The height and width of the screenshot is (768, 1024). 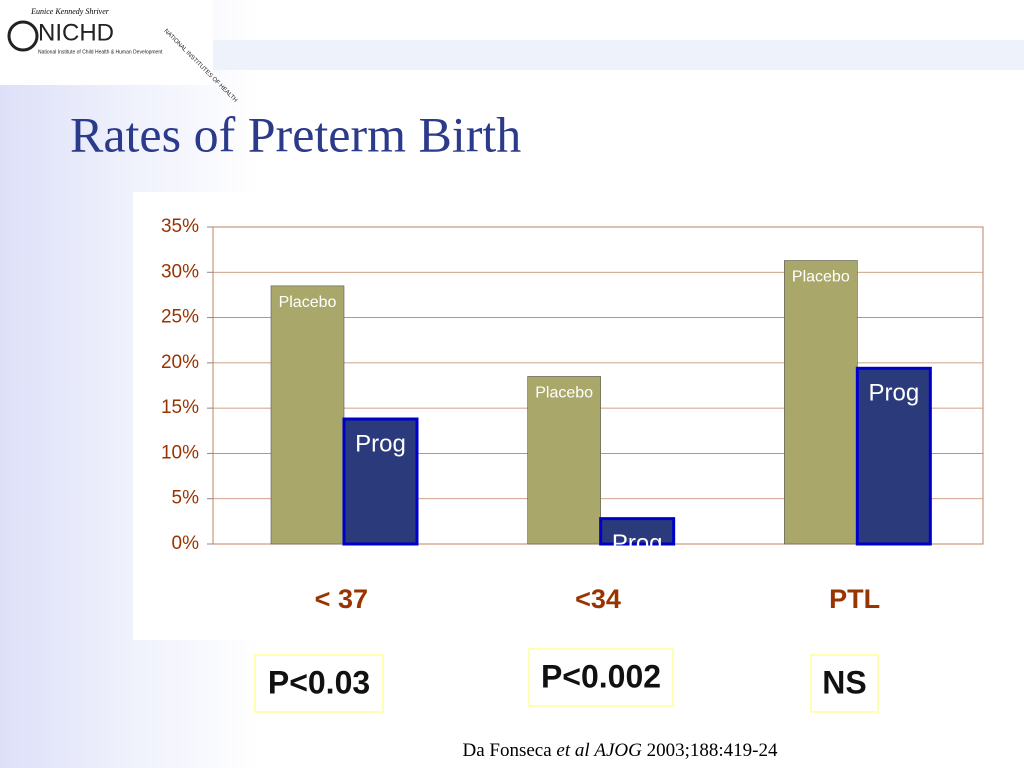 I want to click on y-tick-label: 0%, so click(x=186, y=543).